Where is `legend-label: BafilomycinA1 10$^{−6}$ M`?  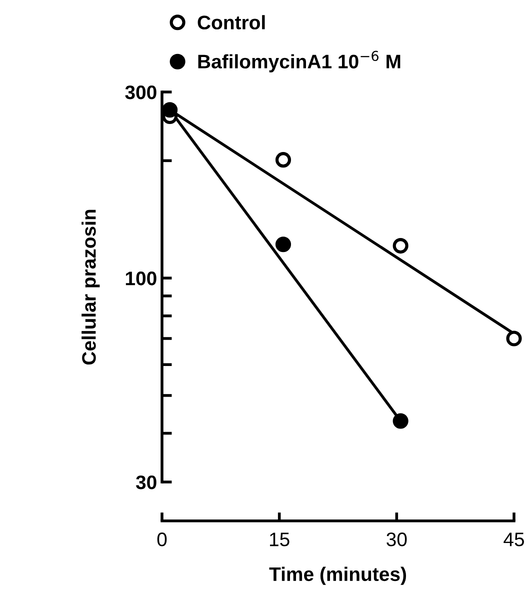
legend-label: BafilomycinA1 10$^{−6}$ M is located at coordinates (299, 61).